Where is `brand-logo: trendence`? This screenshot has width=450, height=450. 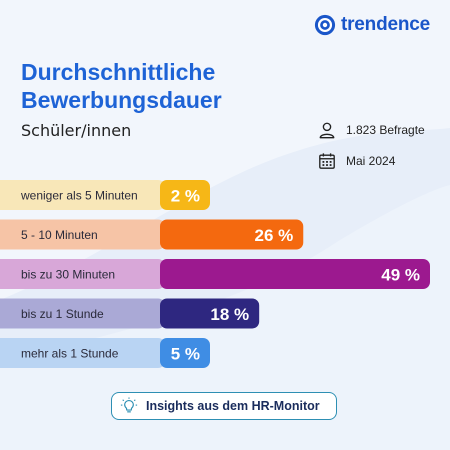 brand-logo: trendence is located at coordinates (372, 25).